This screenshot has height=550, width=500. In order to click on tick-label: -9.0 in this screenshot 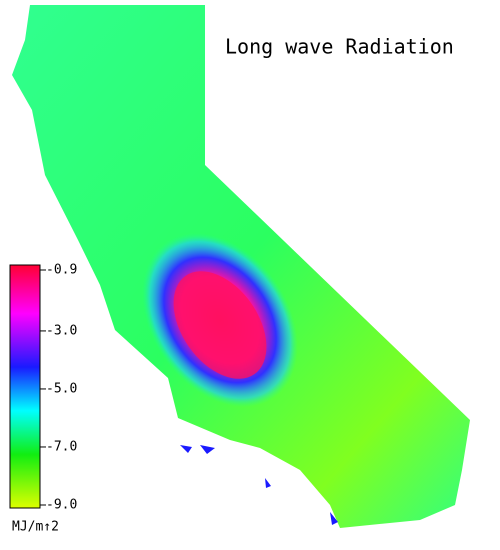, I will do `click(61, 505)`.